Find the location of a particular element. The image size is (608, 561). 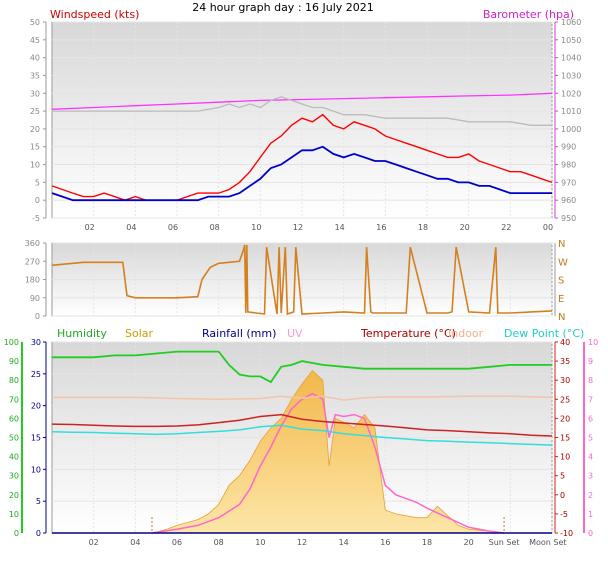

direction-tick-label: 360 is located at coordinates (32, 243).